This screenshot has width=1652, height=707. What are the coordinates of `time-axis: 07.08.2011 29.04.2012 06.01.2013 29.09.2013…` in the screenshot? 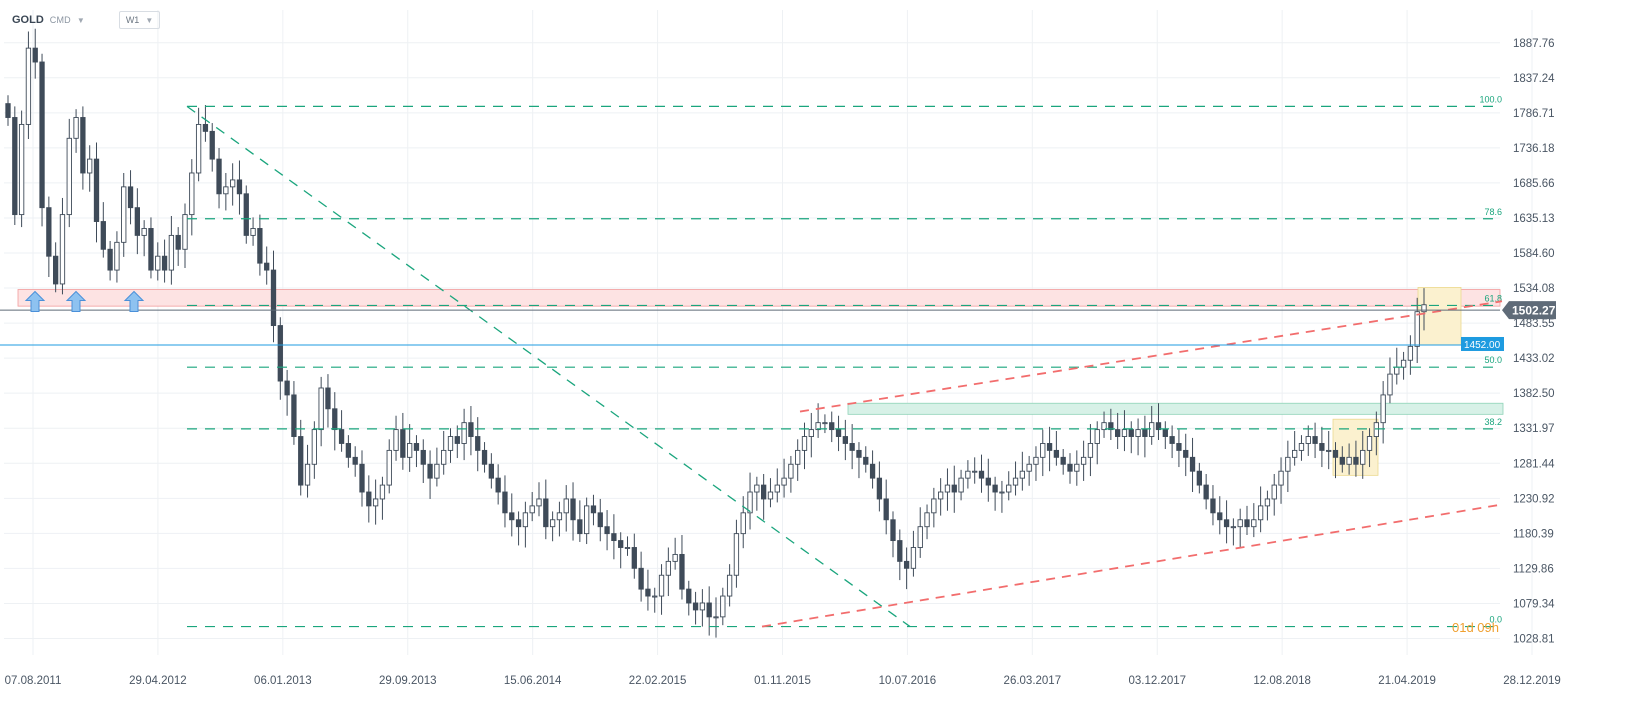 It's located at (783, 681).